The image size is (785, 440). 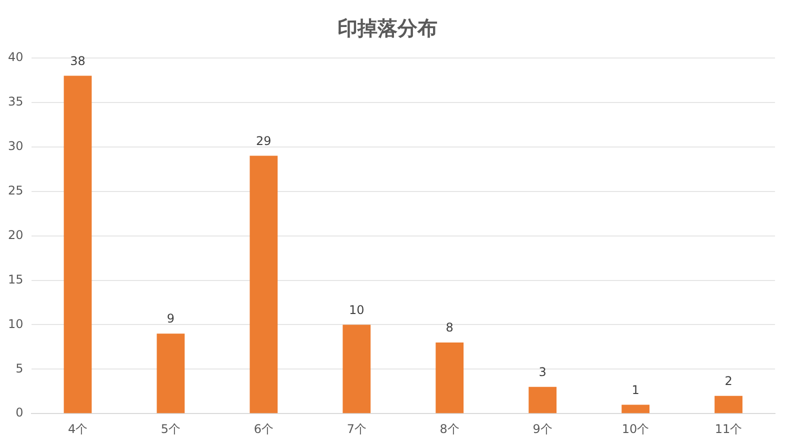 I want to click on y-tick-label: 20, so click(x=16, y=235).